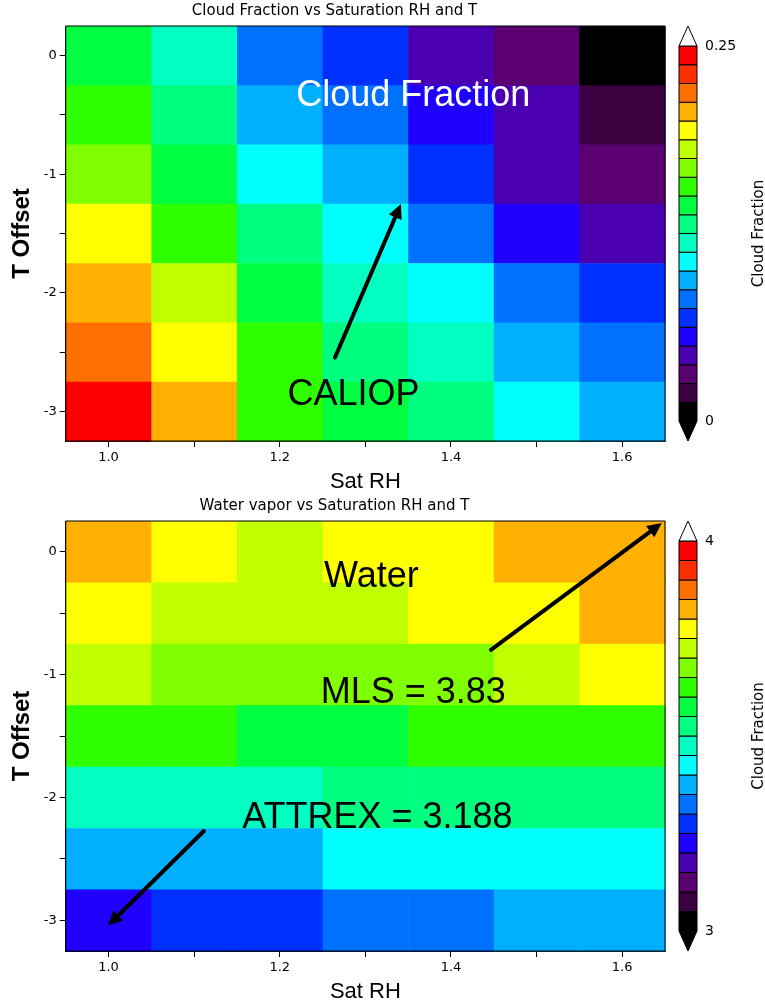 This screenshot has height=1005, width=765. I want to click on color-bar-label: 3, so click(709, 929).